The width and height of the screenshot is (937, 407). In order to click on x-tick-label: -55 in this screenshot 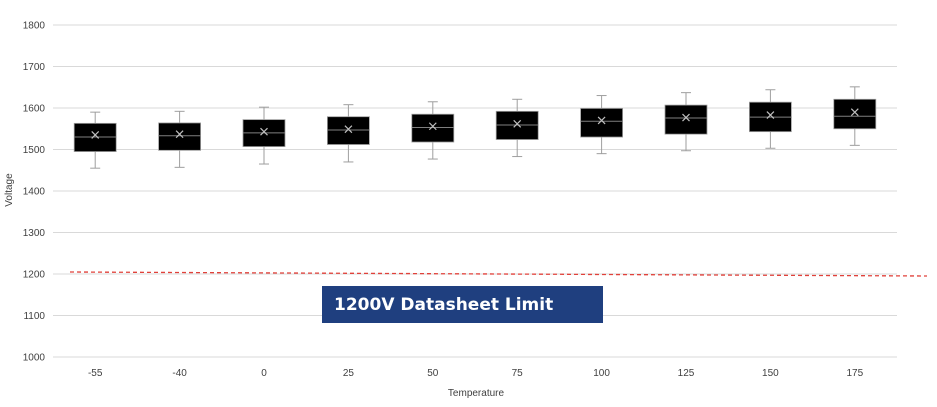, I will do `click(95, 373)`.